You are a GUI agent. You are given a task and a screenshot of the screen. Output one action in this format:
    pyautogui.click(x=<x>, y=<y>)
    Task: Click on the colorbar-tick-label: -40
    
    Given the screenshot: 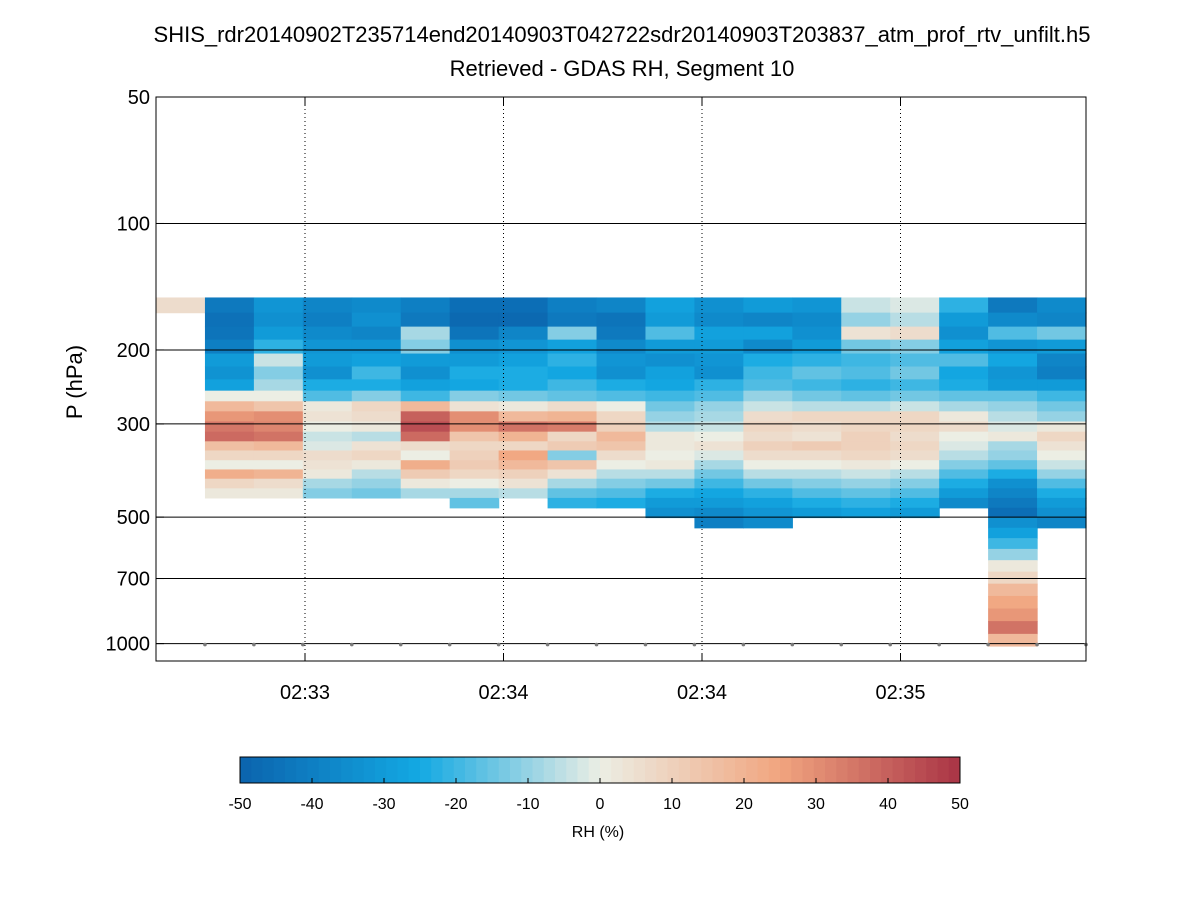 What is the action you would take?
    pyautogui.click(x=311, y=804)
    